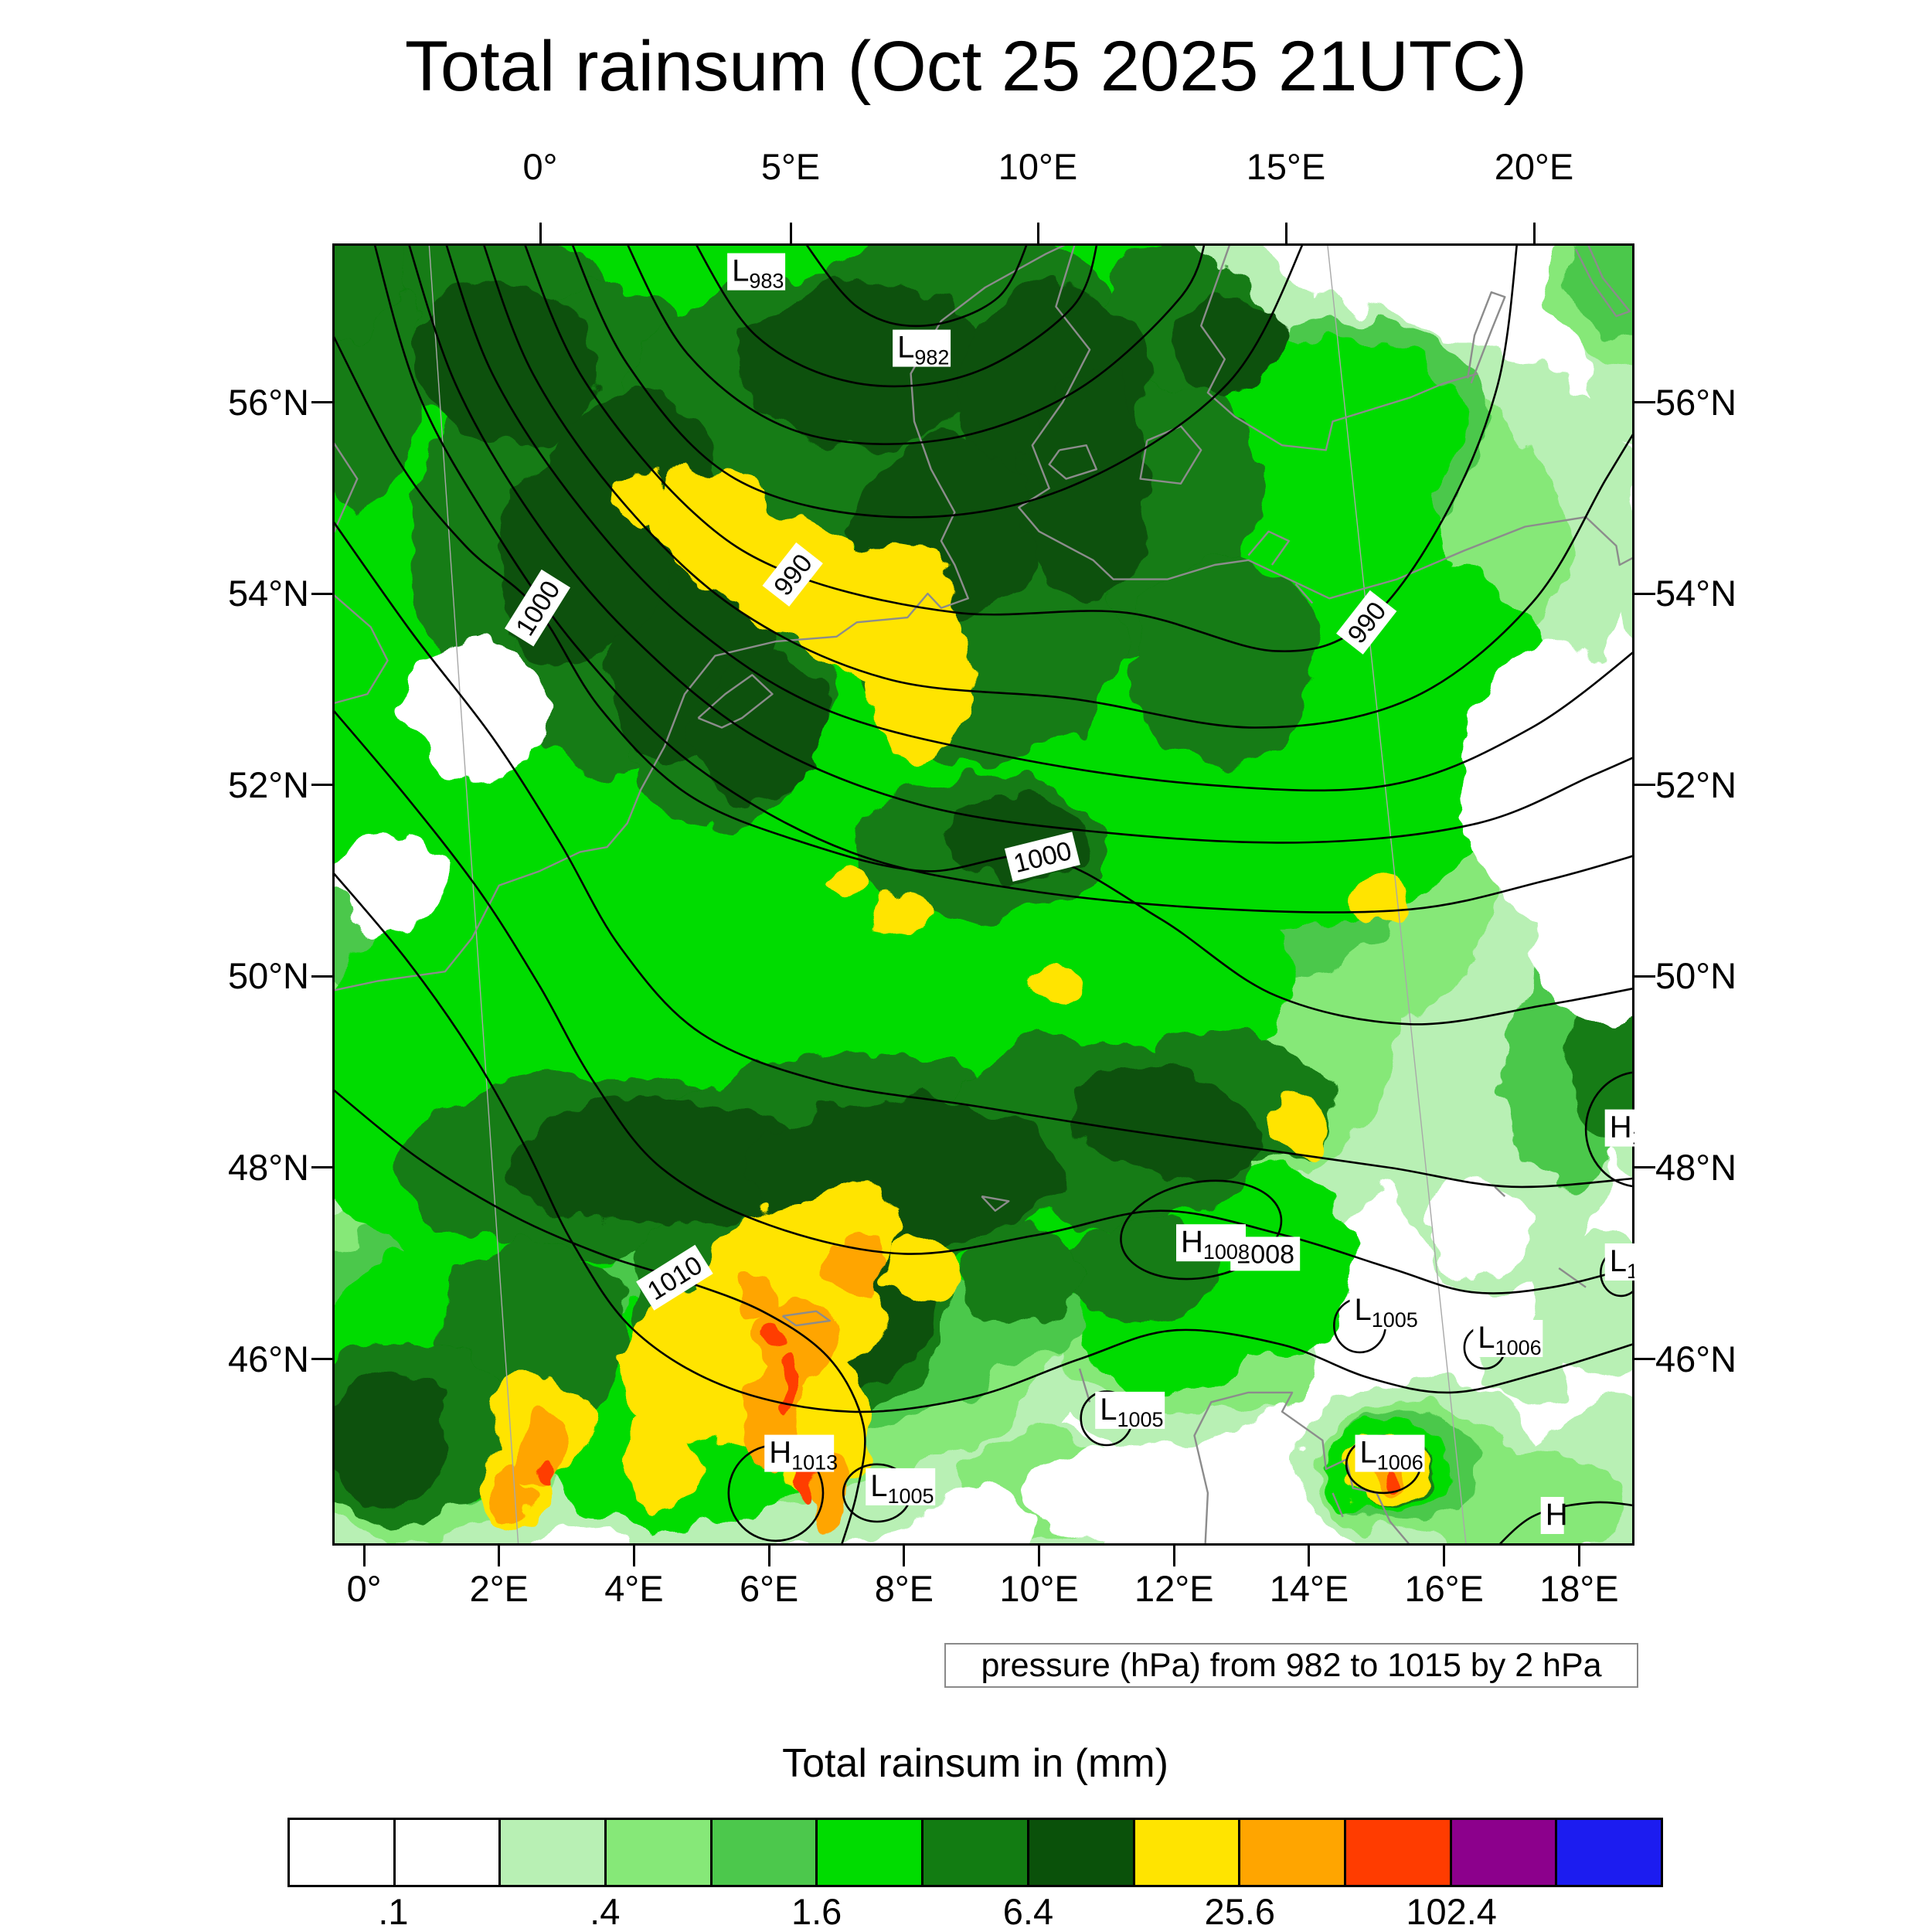  What do you see at coordinates (1028, 1912) in the screenshot?
I see `colorbar-tick-label: 6.4` at bounding box center [1028, 1912].